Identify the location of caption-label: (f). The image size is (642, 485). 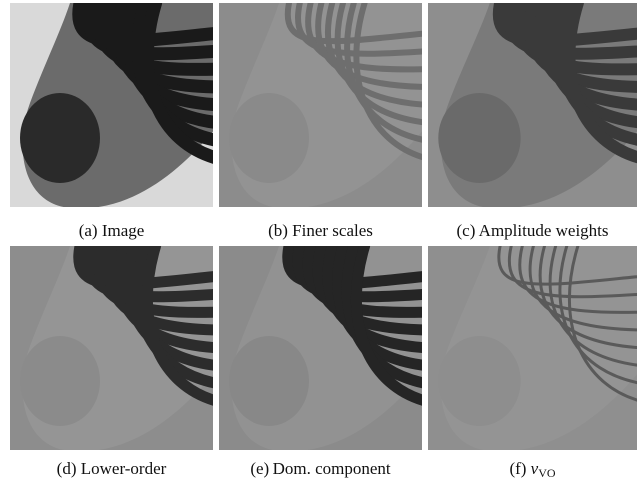
(517, 468).